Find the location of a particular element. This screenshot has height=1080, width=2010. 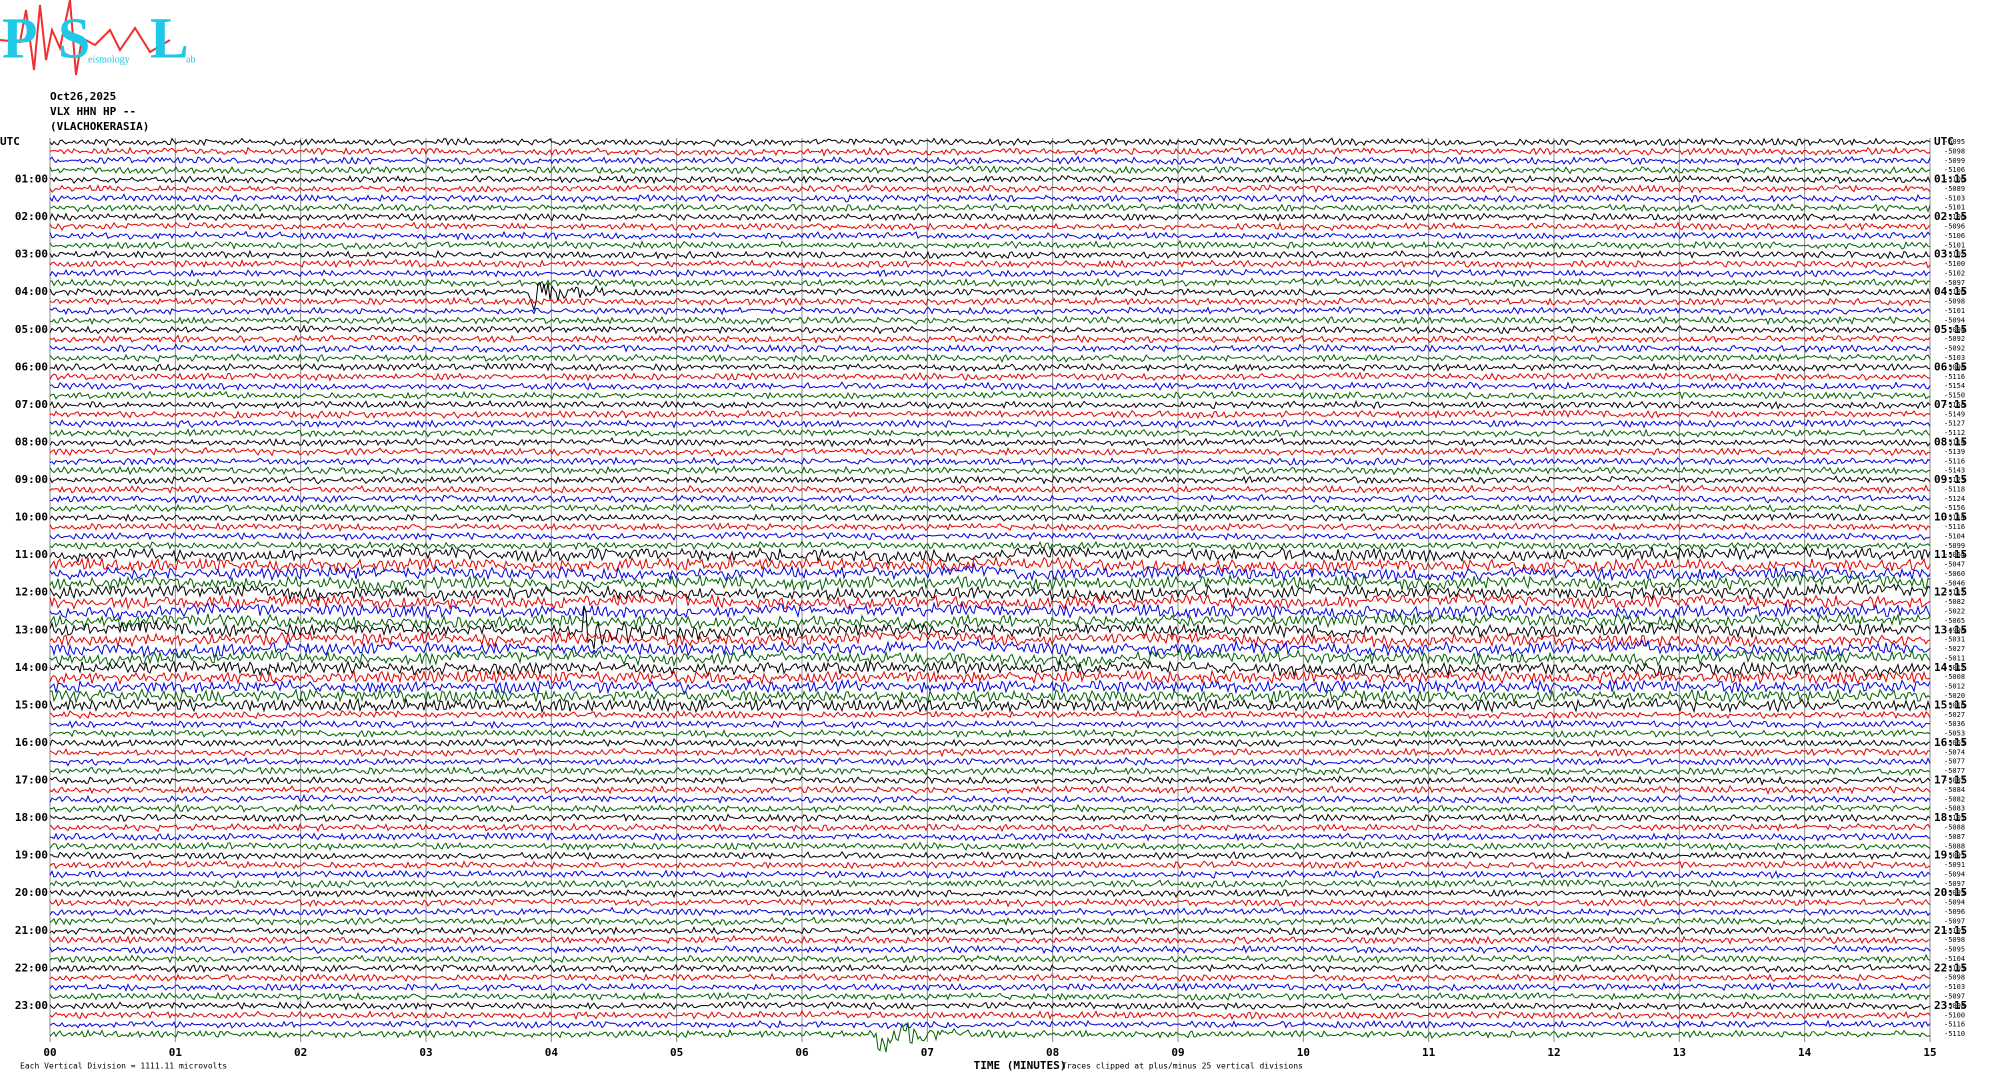

hour-label-left: 03:00 is located at coordinates (31, 254).